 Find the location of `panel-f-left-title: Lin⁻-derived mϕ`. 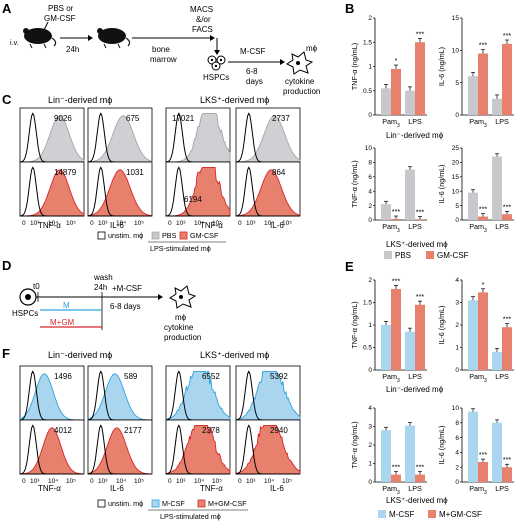

panel-f-left-title: Lin⁻-derived mϕ is located at coordinates (80, 355).